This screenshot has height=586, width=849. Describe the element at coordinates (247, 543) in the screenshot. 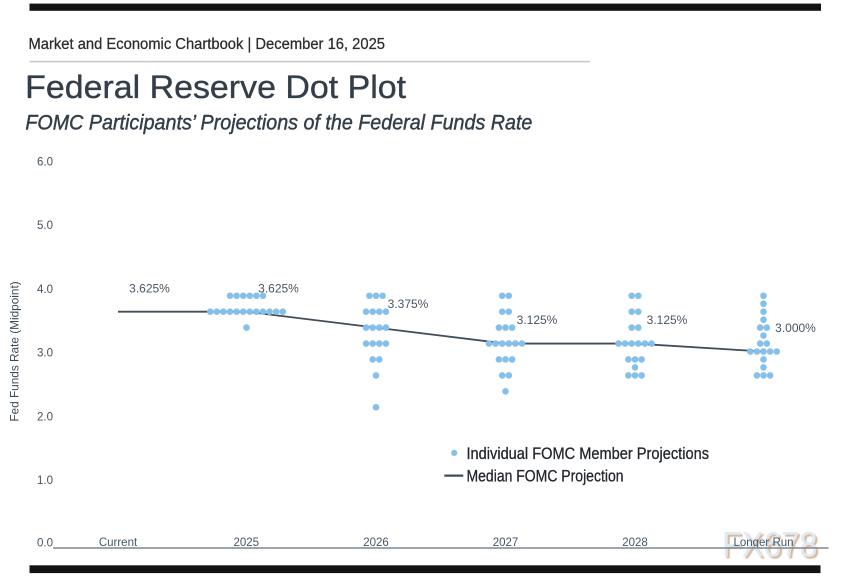

I see `svg-text: 2025` at that location.